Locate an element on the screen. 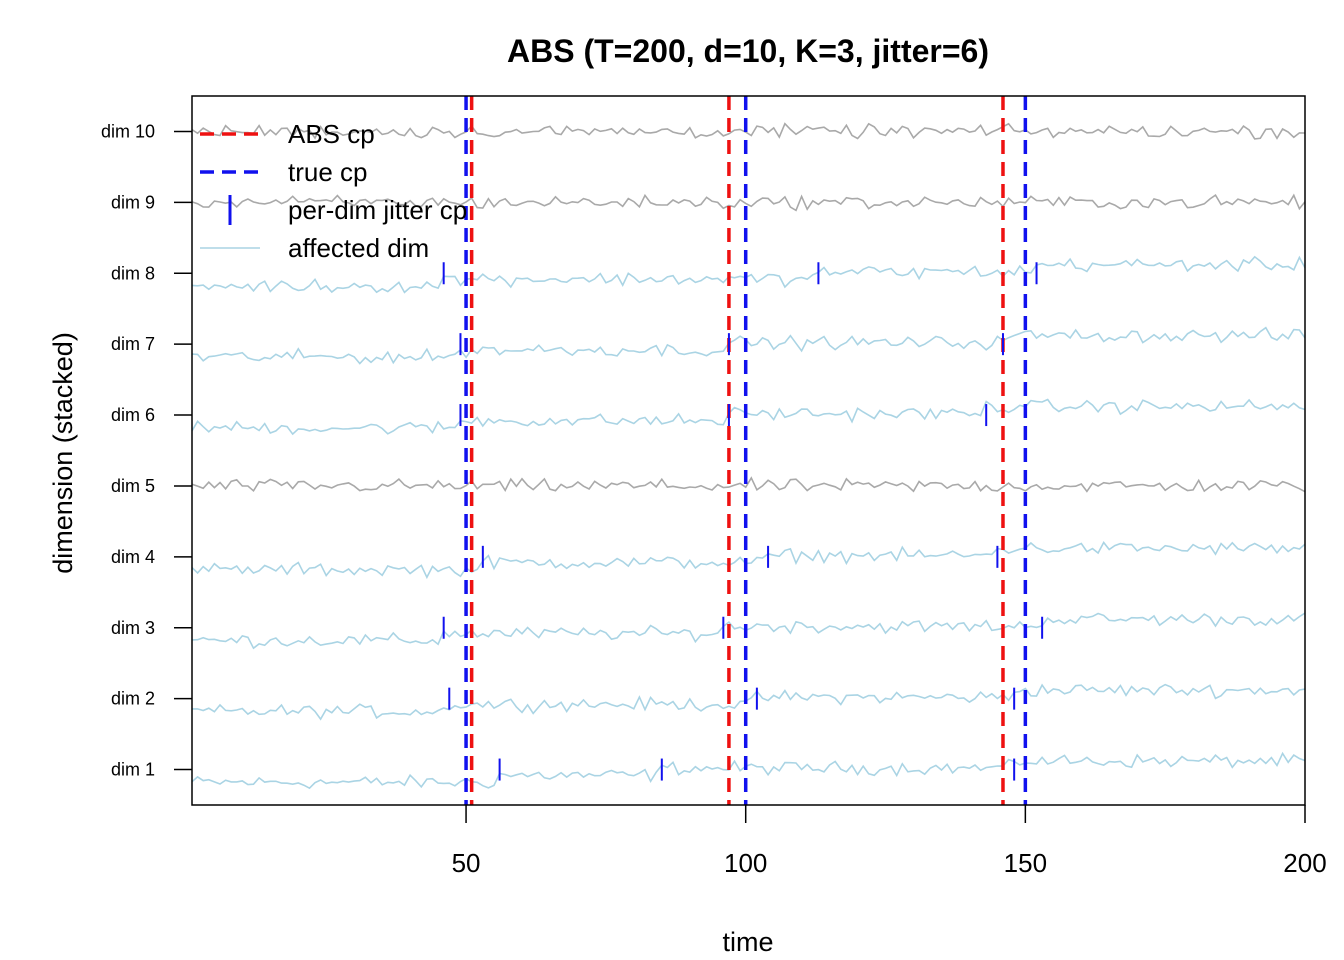 Image resolution: width=1344 pixels, height=960 pixels. y-tick-label-1: dim 1 is located at coordinates (133, 770).